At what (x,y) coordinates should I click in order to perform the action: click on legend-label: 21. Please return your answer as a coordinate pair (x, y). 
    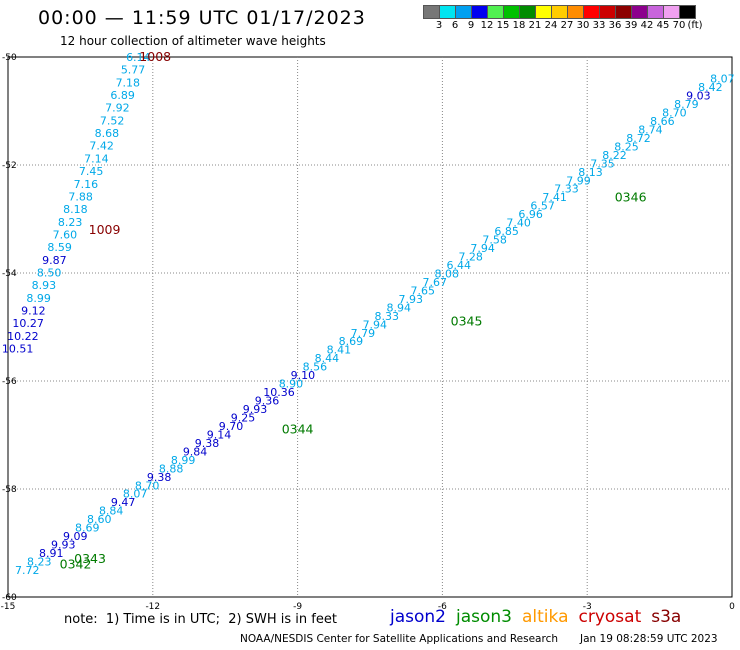
    Looking at the image, I should click on (535, 25).